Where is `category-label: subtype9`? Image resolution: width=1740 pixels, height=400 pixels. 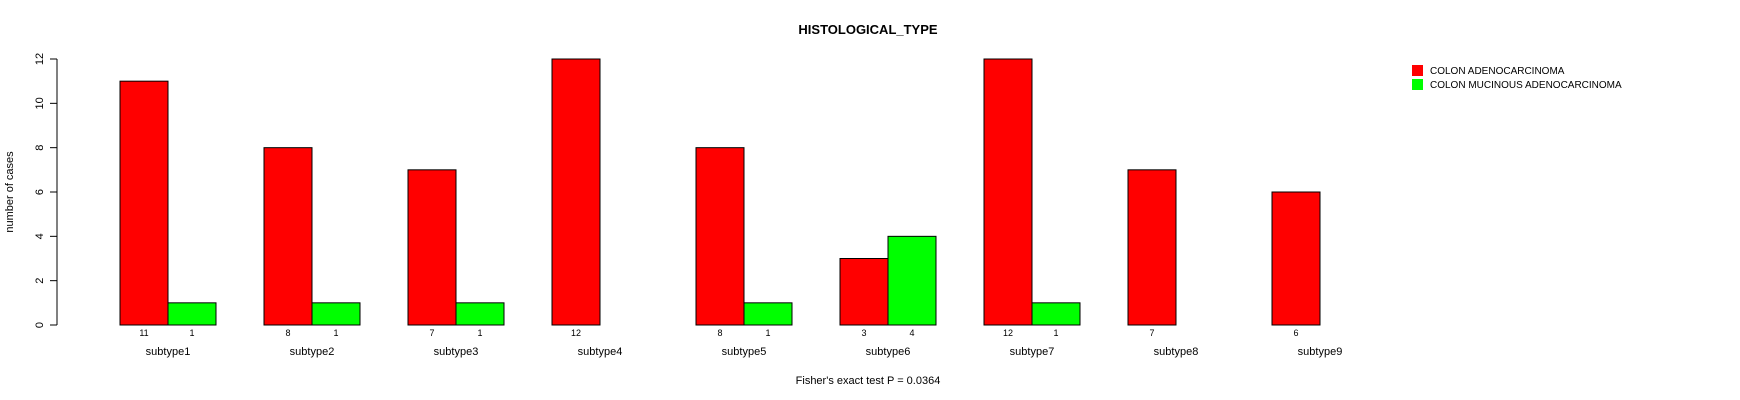
category-label: subtype9 is located at coordinates (1320, 352).